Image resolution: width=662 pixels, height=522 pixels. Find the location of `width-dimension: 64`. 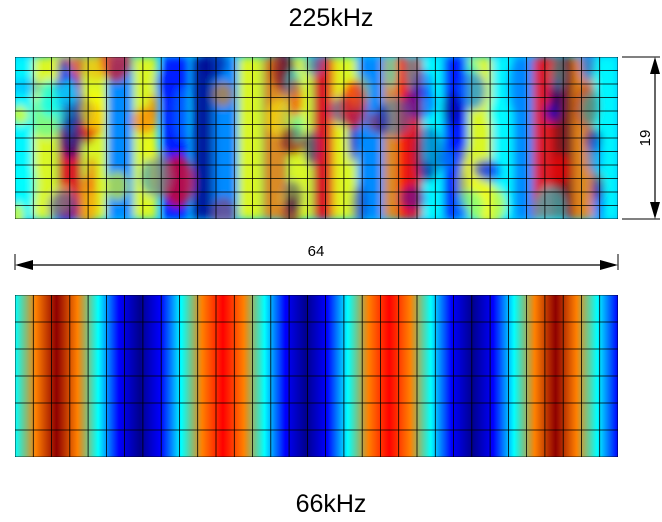

width-dimension: 64 is located at coordinates (316, 256).